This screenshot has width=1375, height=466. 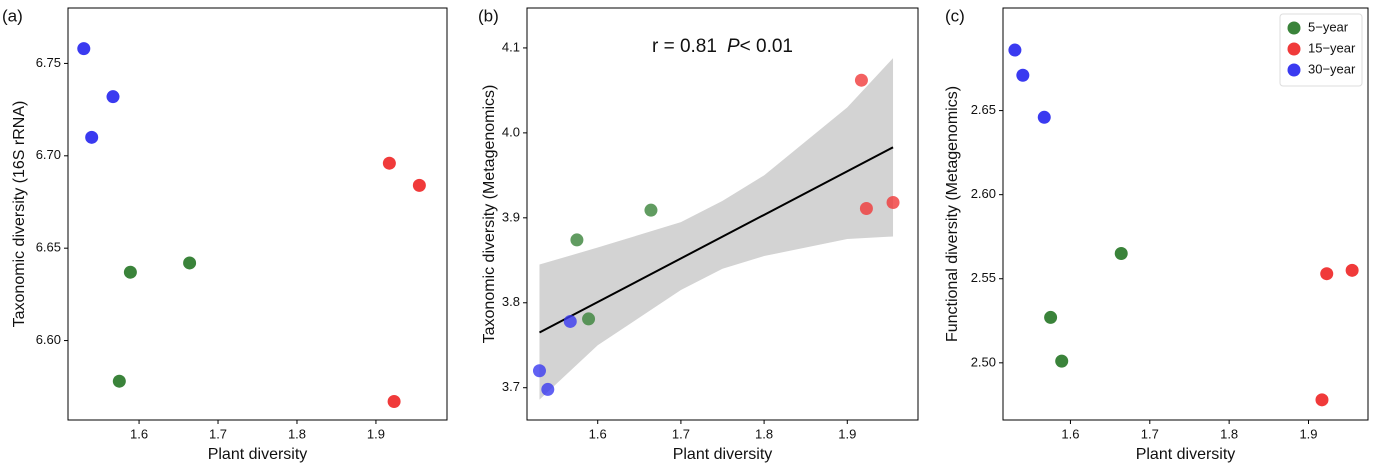 I want to click on legend-frame, so click(x=1321, y=50).